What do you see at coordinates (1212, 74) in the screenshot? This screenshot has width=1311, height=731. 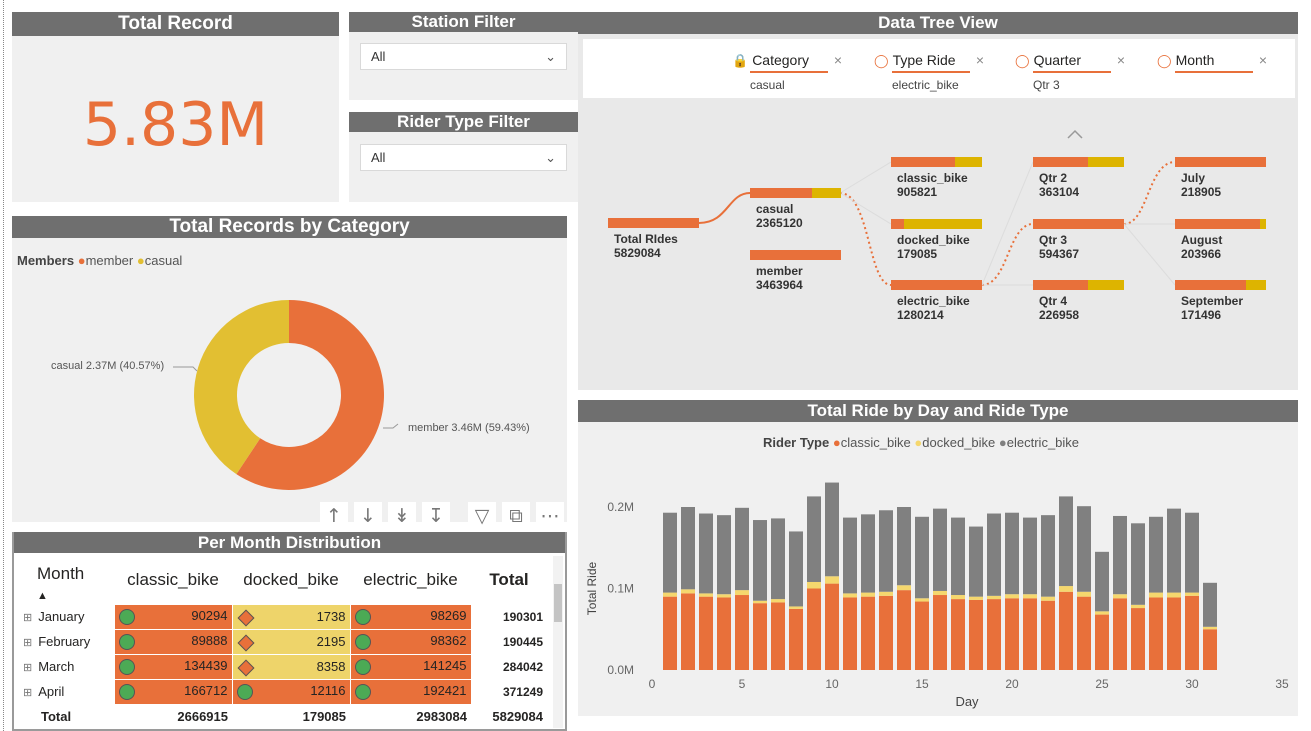 I see `pill-month: ◯ Month ×` at bounding box center [1212, 74].